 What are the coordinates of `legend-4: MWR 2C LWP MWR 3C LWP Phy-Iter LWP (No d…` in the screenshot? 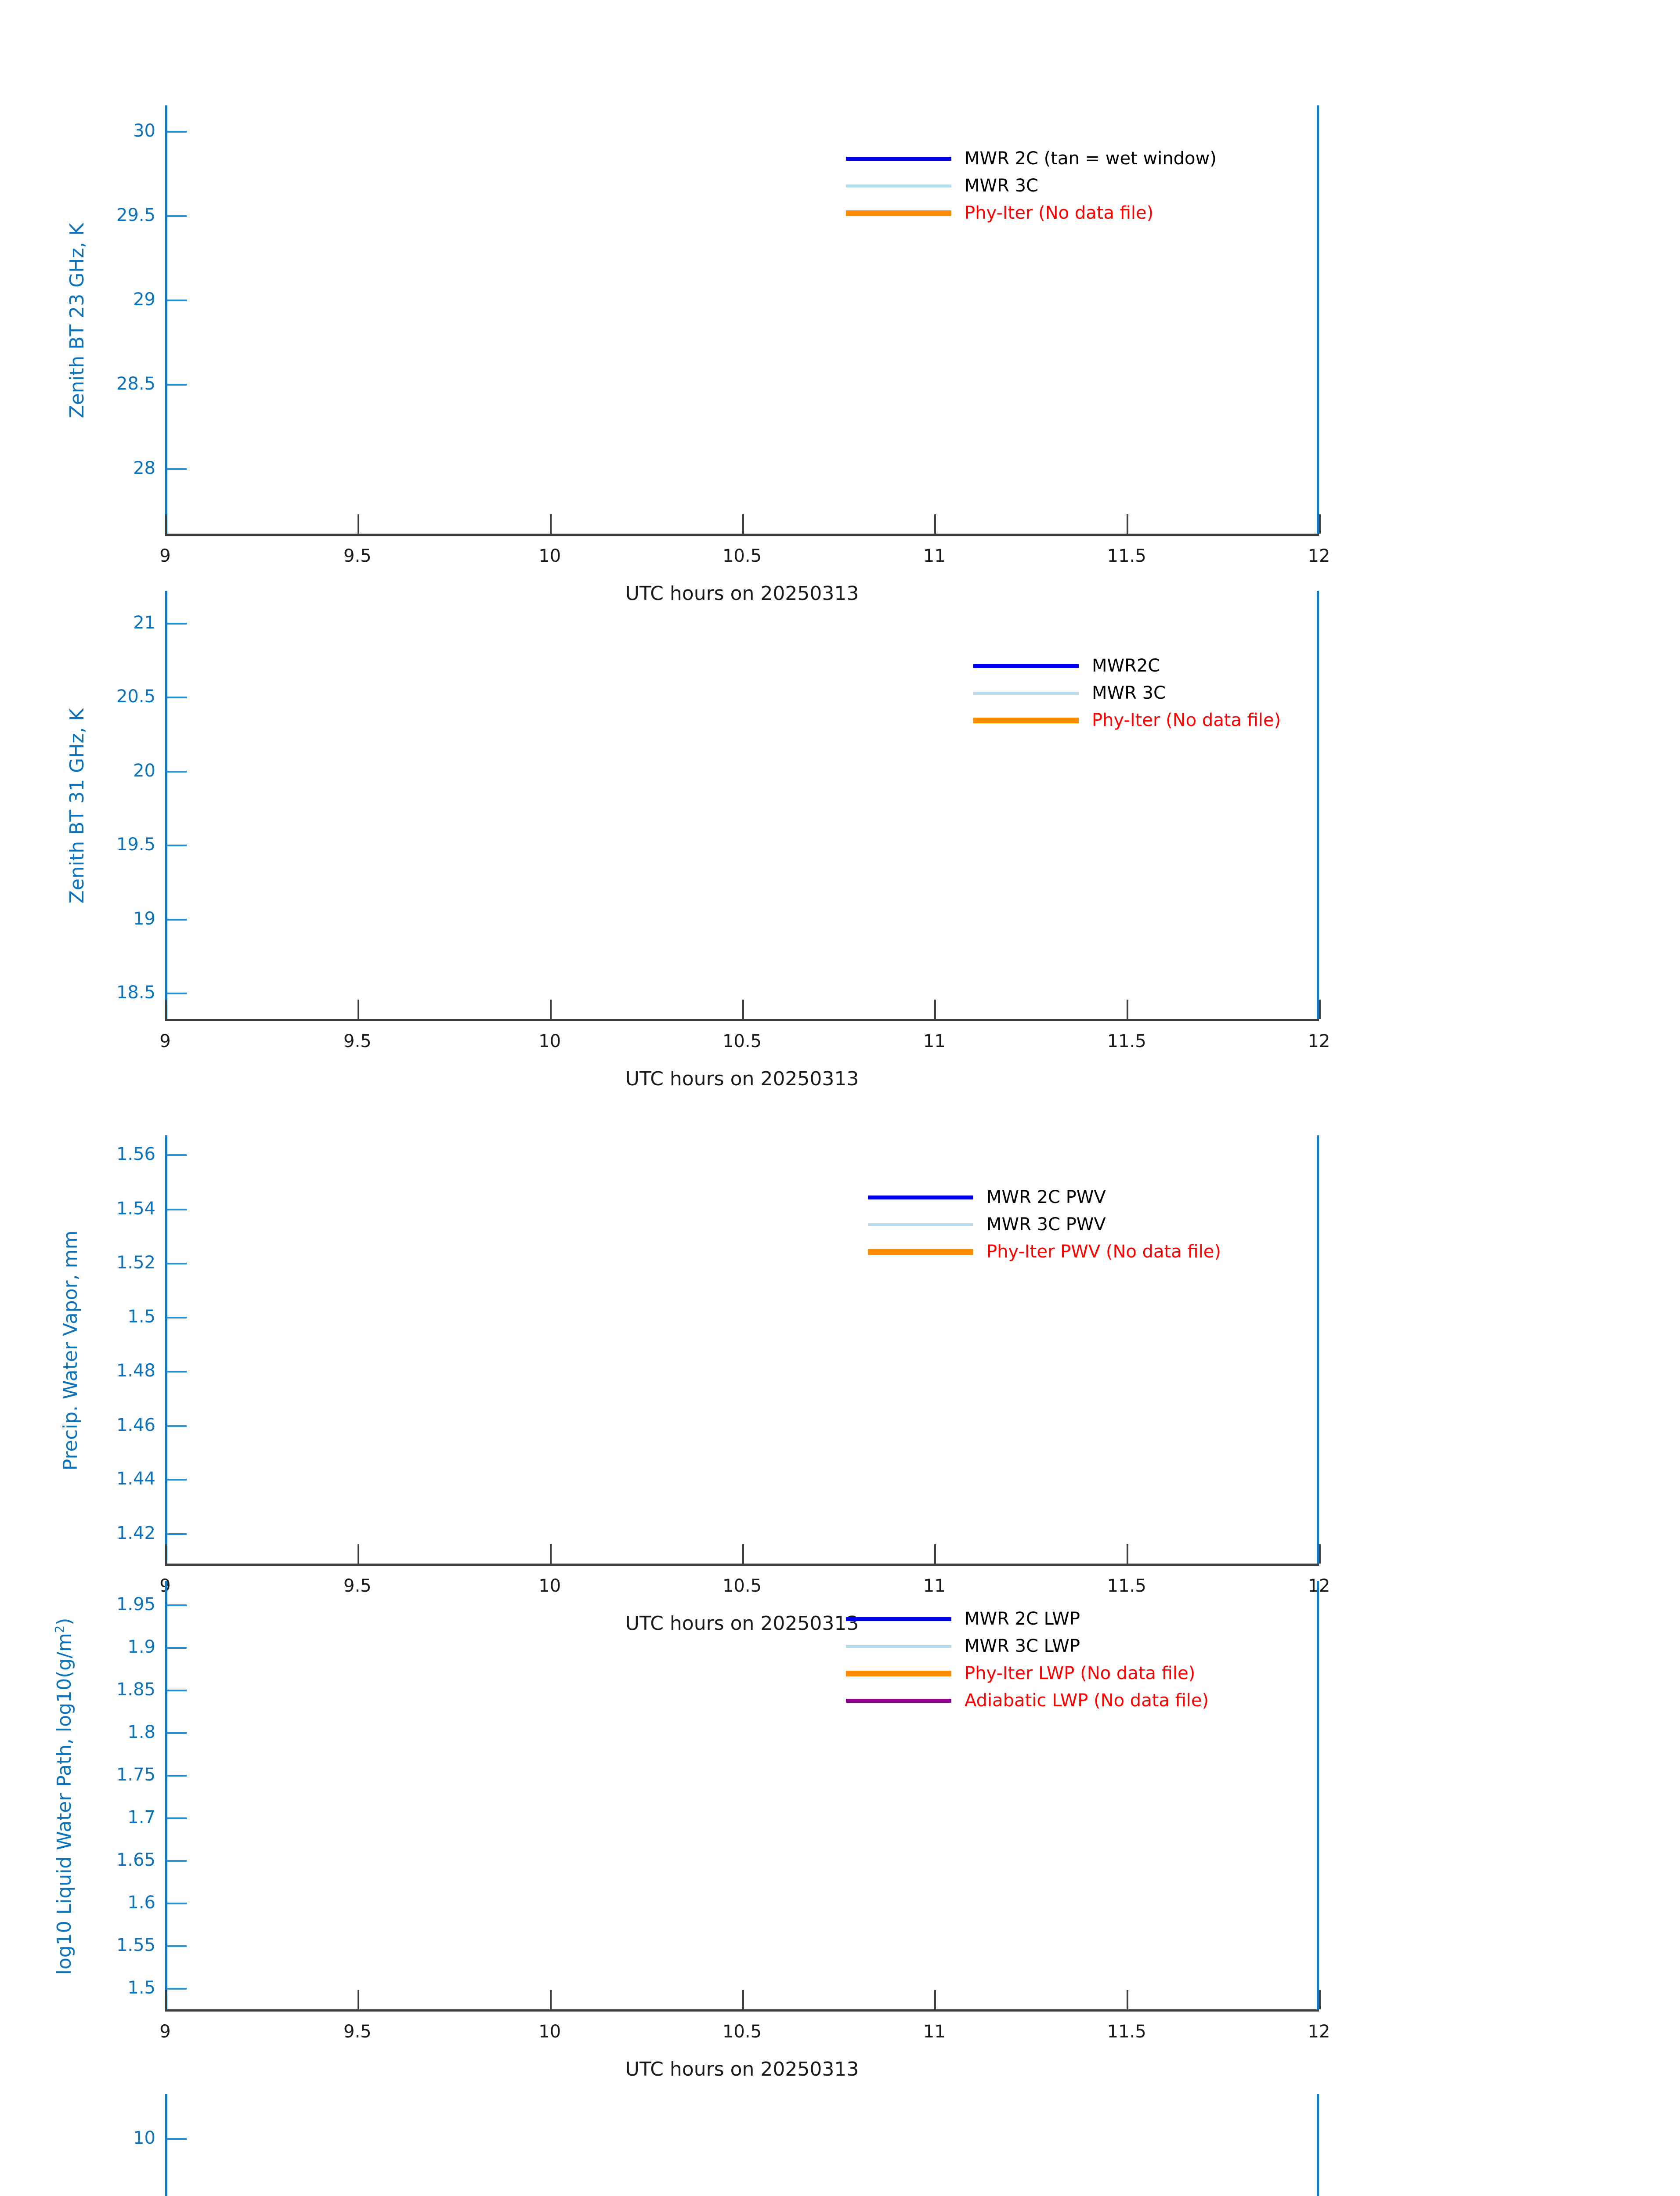 It's located at (1027, 1659).